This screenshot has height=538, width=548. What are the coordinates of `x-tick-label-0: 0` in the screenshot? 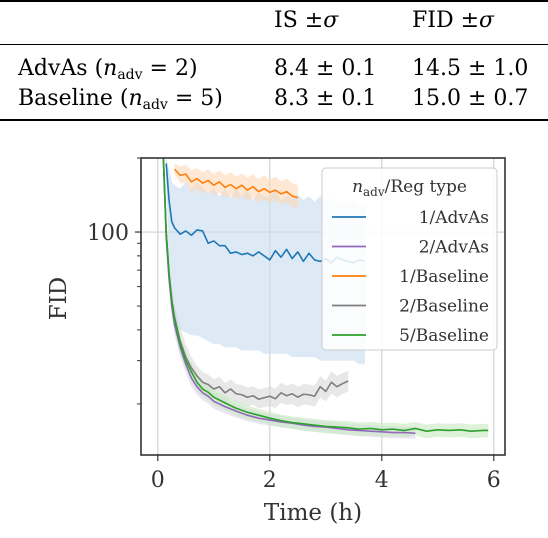 It's located at (158, 480).